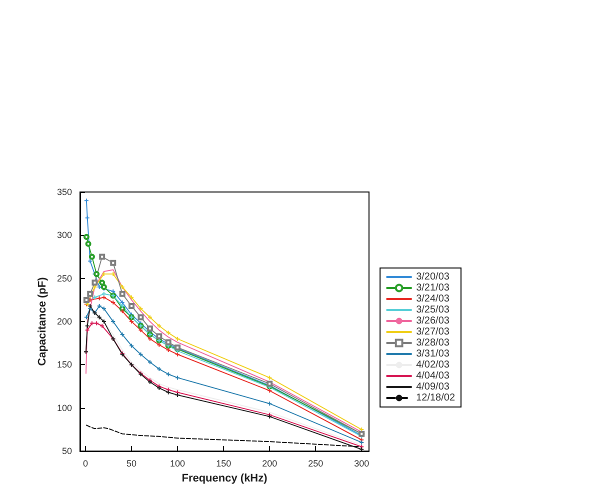 This screenshot has height=489, width=589. Describe the element at coordinates (436, 398) in the screenshot. I see `legend-label: 12/18/02` at that location.